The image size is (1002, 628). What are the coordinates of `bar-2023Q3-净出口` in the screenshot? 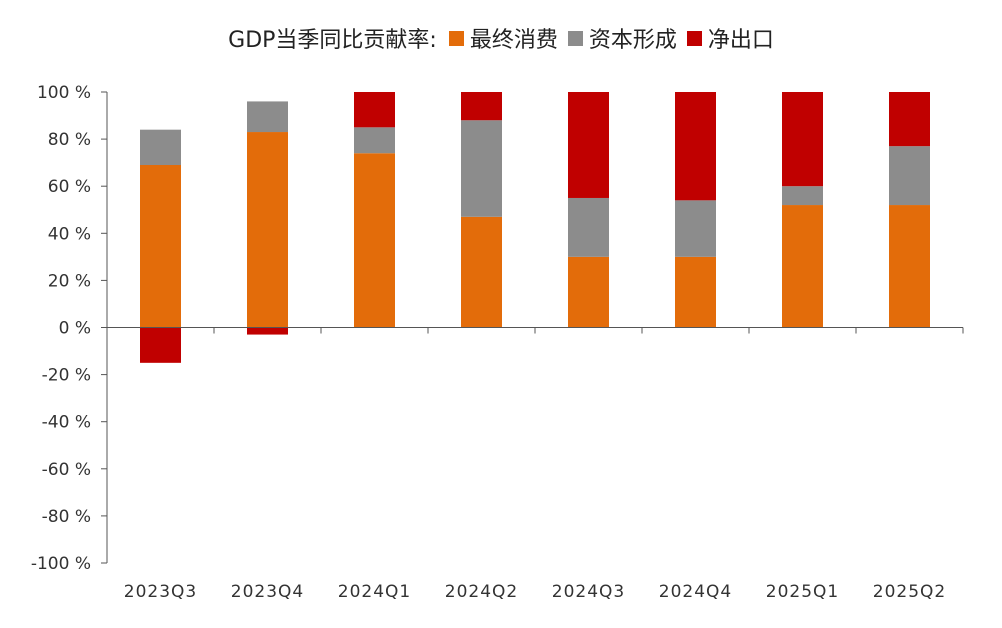 It's located at (160, 345).